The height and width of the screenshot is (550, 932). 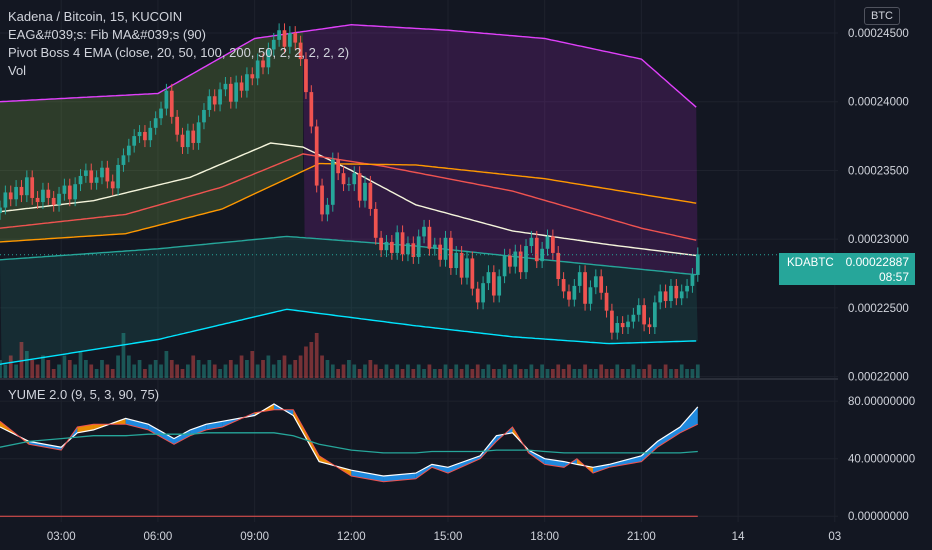 I want to click on time-tick-label: 12:00, so click(x=351, y=537).